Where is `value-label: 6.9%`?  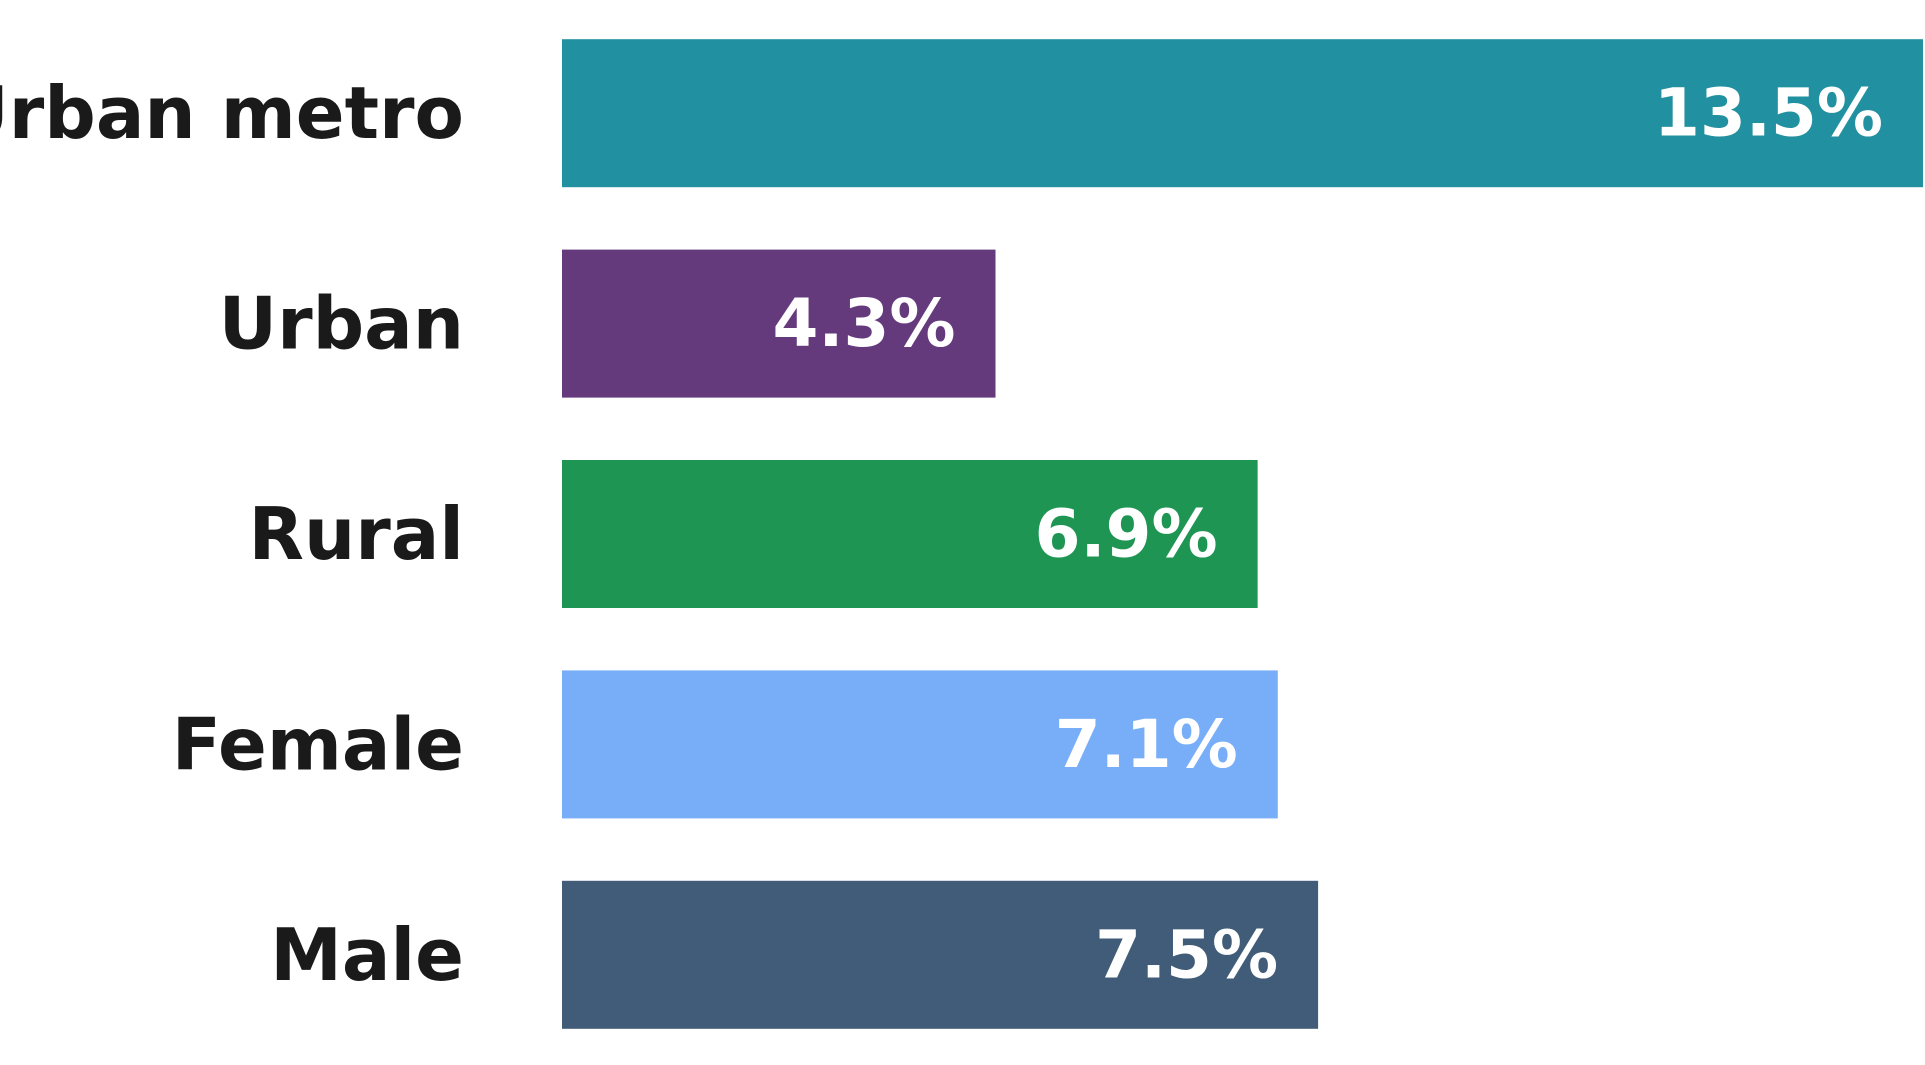 value-label: 6.9% is located at coordinates (1126, 534).